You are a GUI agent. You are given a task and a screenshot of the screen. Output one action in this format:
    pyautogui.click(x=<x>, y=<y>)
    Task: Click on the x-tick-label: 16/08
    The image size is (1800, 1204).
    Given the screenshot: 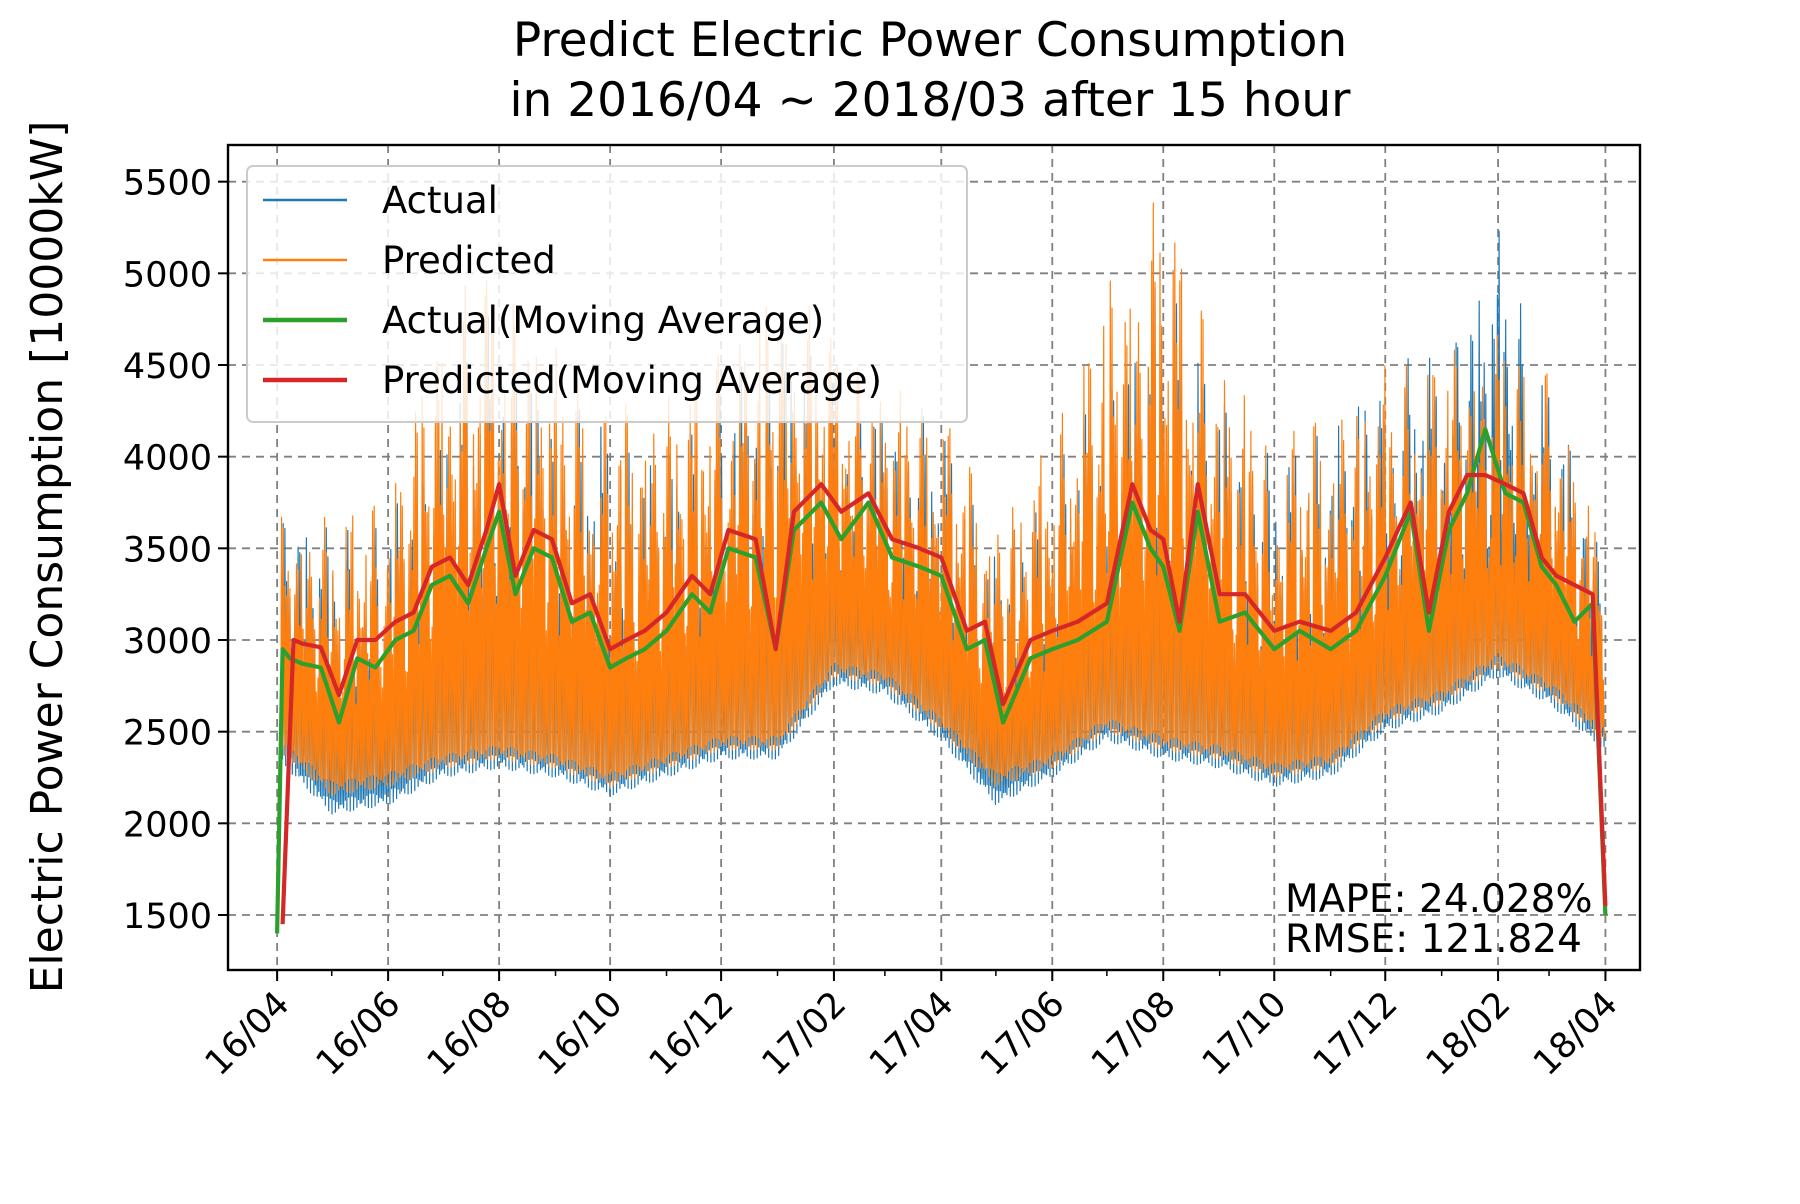 What is the action you would take?
    pyautogui.click(x=470, y=1034)
    